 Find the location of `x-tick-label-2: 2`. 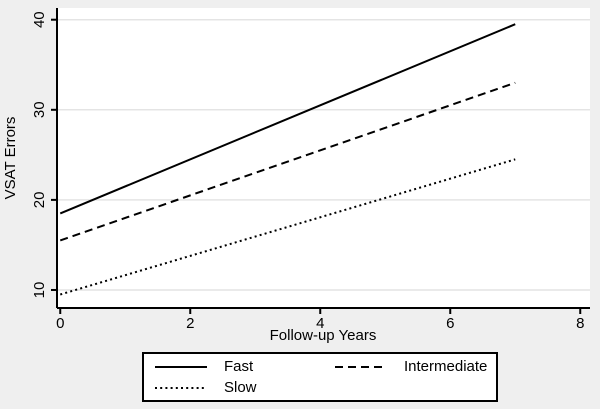

x-tick-label-2: 2 is located at coordinates (190, 323).